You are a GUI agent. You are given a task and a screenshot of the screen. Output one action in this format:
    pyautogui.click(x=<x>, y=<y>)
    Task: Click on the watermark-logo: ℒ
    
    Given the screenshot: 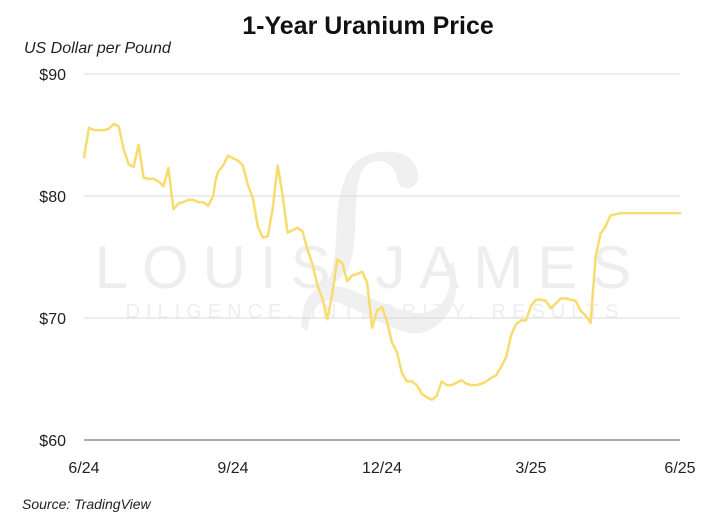 What is the action you would take?
    pyautogui.click(x=380, y=247)
    